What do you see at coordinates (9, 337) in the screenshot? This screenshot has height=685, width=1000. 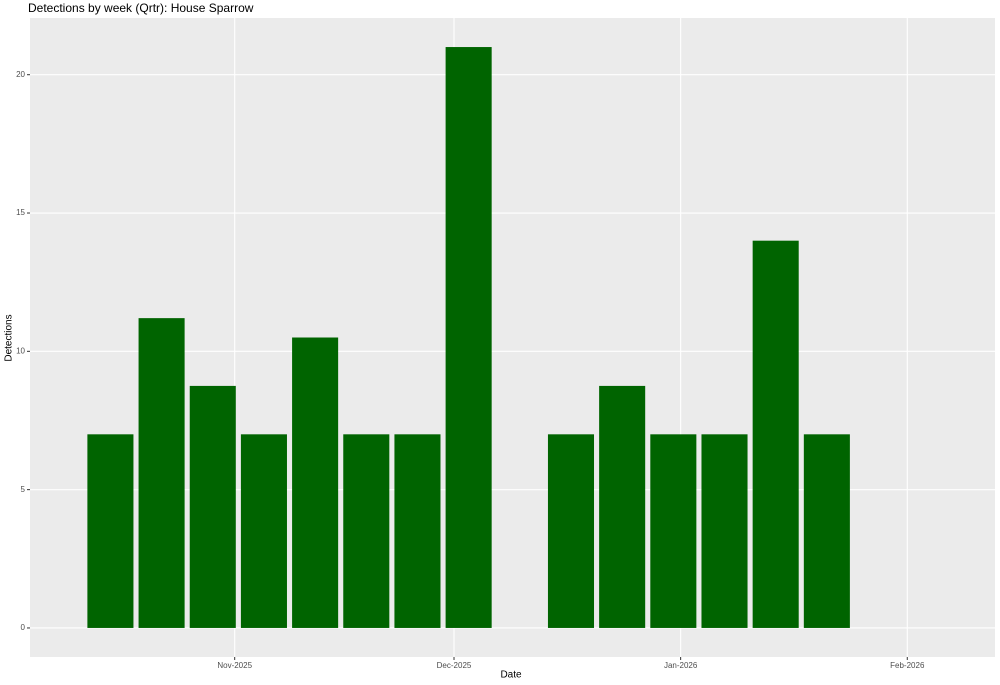 I see `y-axis-label: Detections` at bounding box center [9, 337].